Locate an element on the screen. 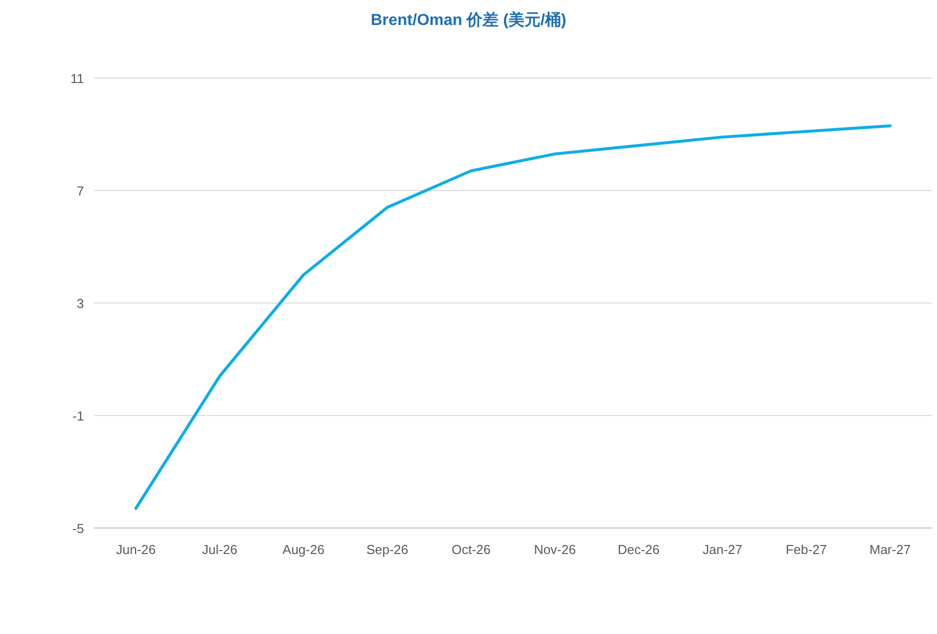 The image size is (937, 634). x-tick-label: Aug-26 is located at coordinates (303, 549).